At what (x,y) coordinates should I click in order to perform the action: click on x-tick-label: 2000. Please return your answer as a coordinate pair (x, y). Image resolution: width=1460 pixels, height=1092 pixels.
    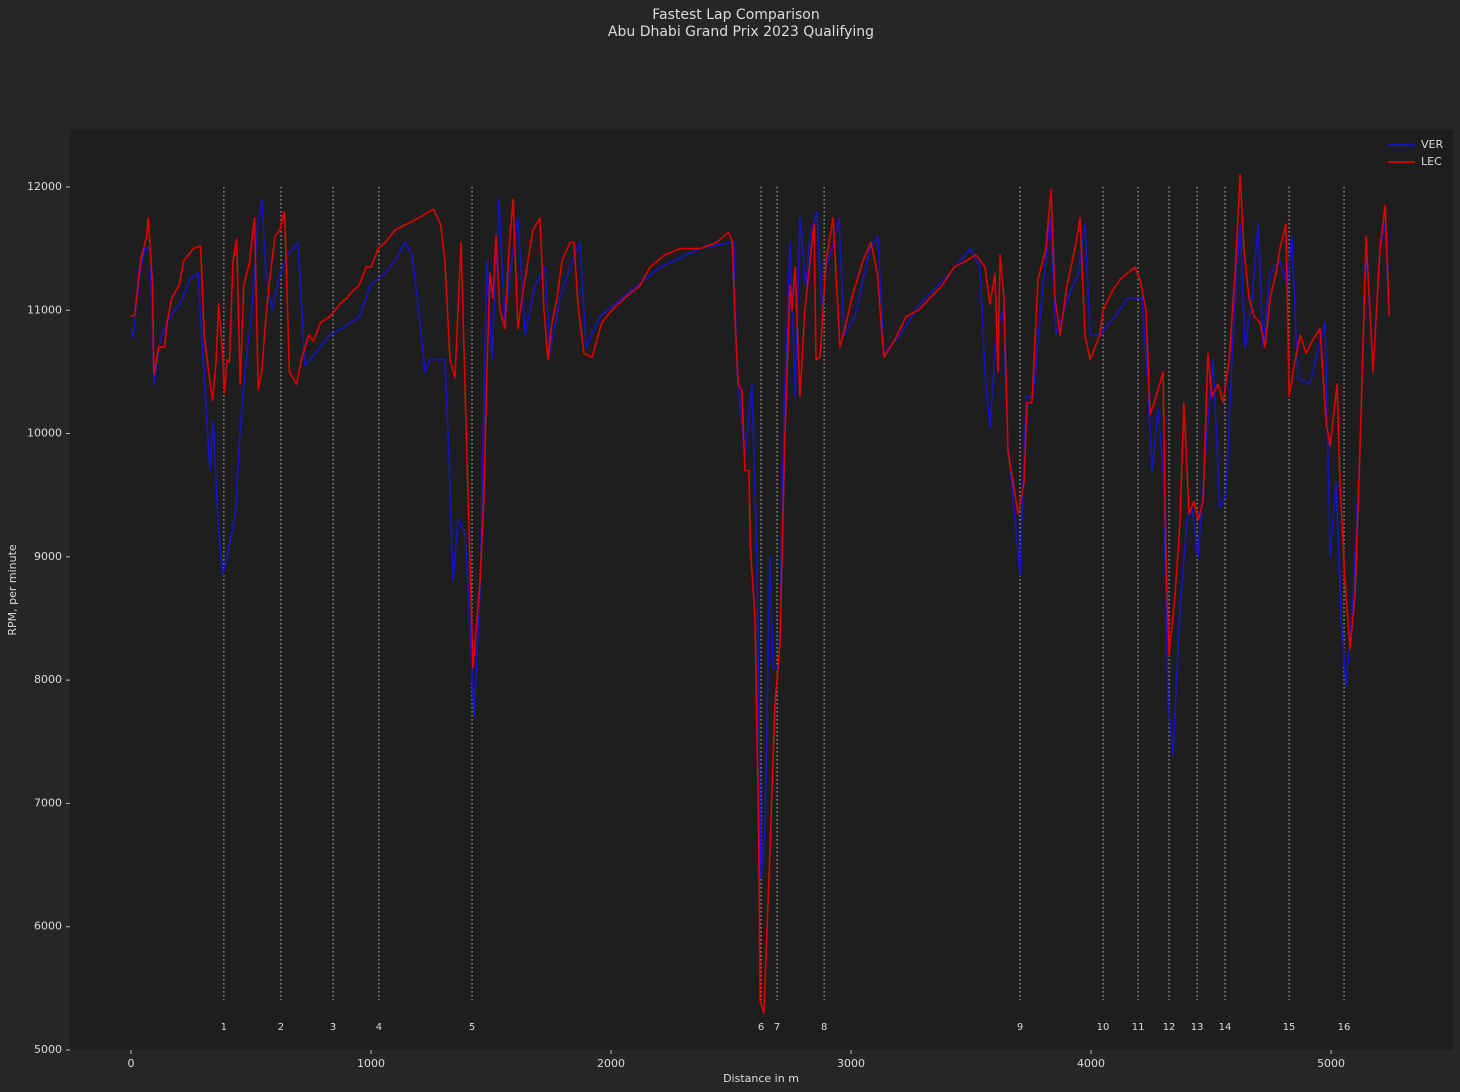
    Looking at the image, I should click on (611, 1063).